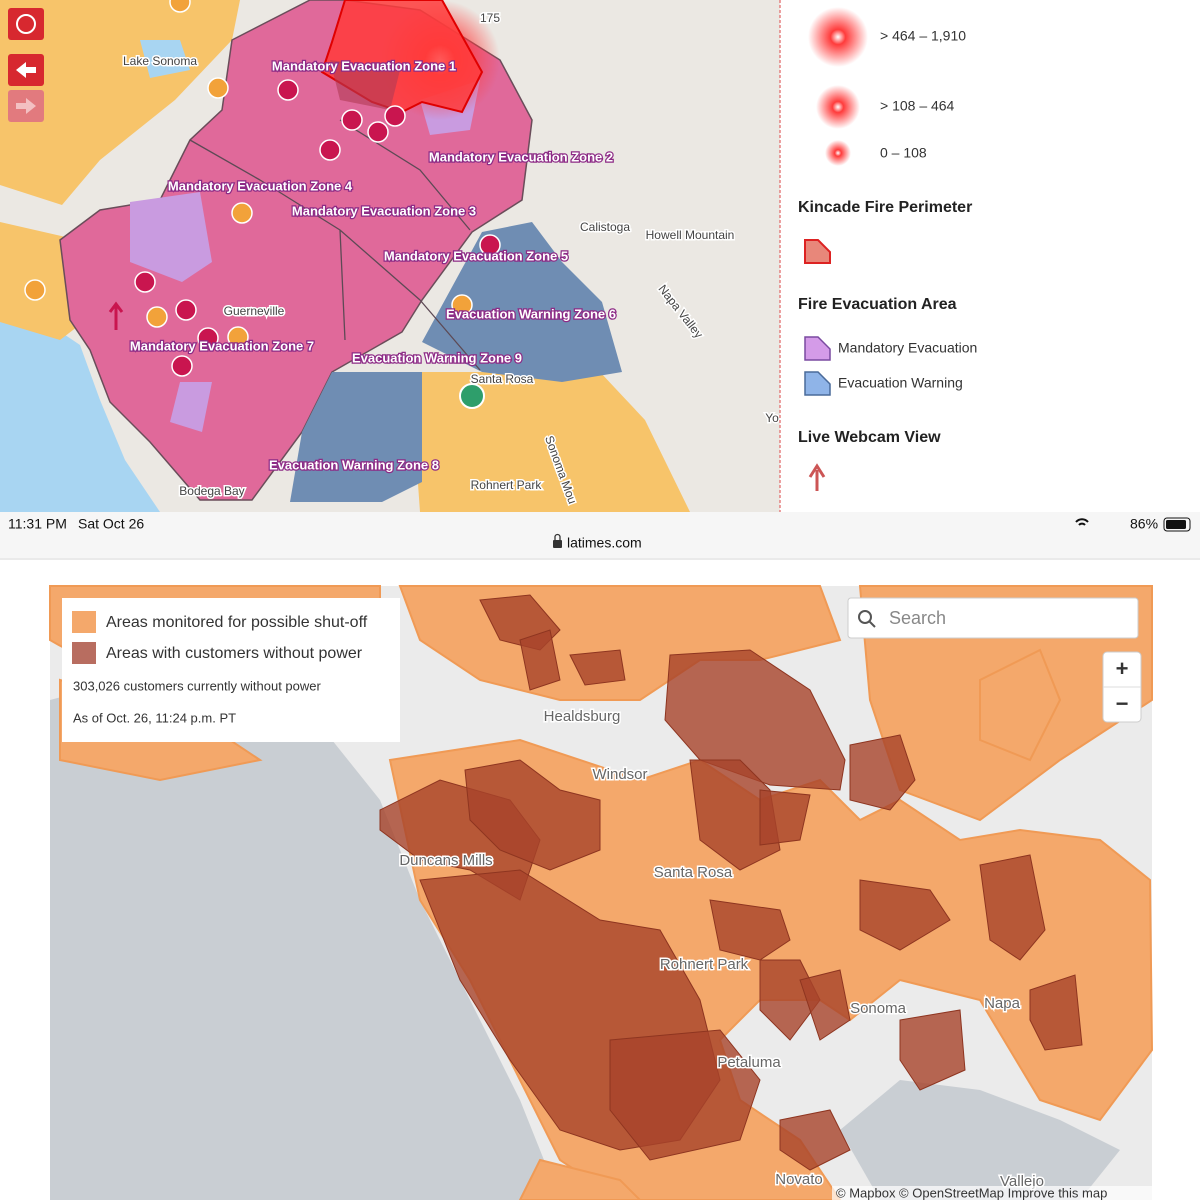 This screenshot has height=1200, width=1200. What do you see at coordinates (619, 774) in the screenshot?
I see `place-label: Windsor` at bounding box center [619, 774].